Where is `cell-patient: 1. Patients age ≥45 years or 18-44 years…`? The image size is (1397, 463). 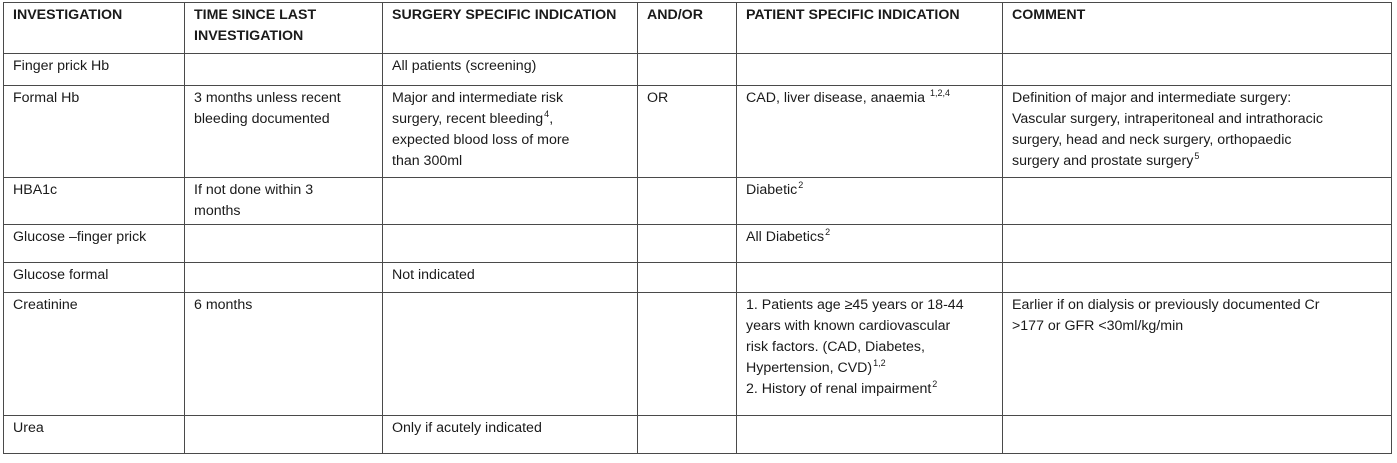
cell-patient: 1. Patients age ≥45 years or 18-44 years… is located at coordinates (869, 354).